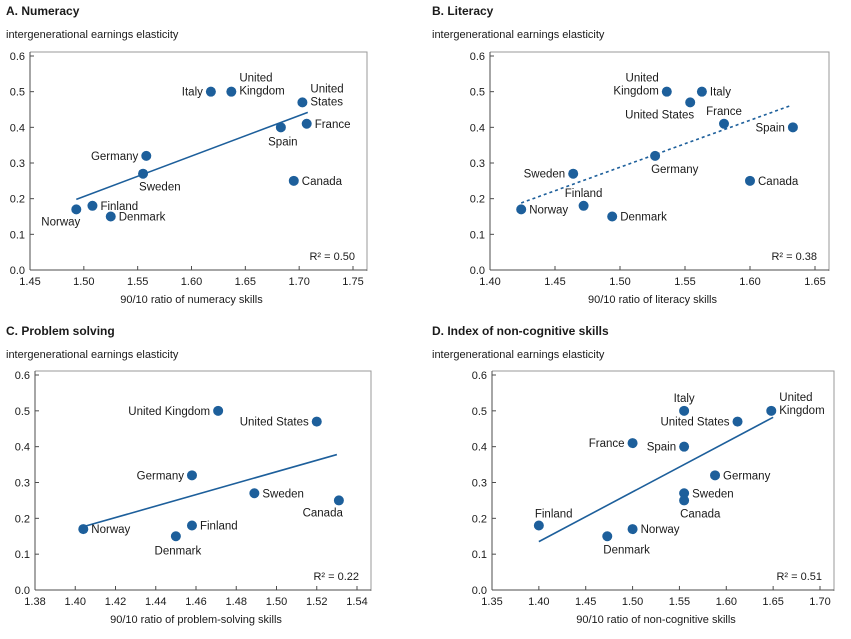 This screenshot has width=851, height=639. Describe the element at coordinates (521, 209) in the screenshot. I see `point-norway` at that location.